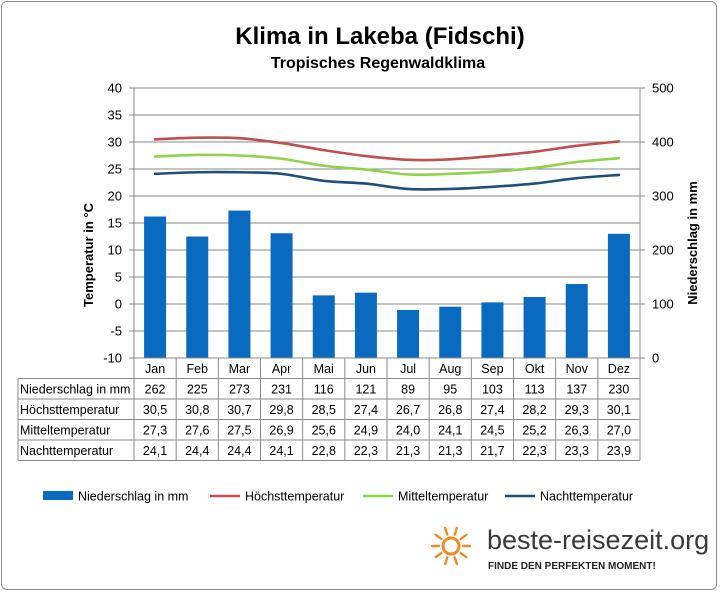 This screenshot has width=720, height=593. Describe the element at coordinates (197, 390) in the screenshot. I see `table-cell: 225` at that location.